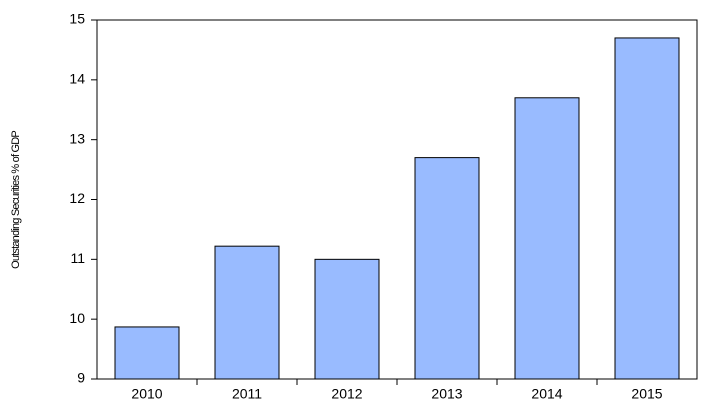 Image resolution: width=706 pixels, height=406 pixels. I want to click on y-tick-label: 13, so click(77, 138).